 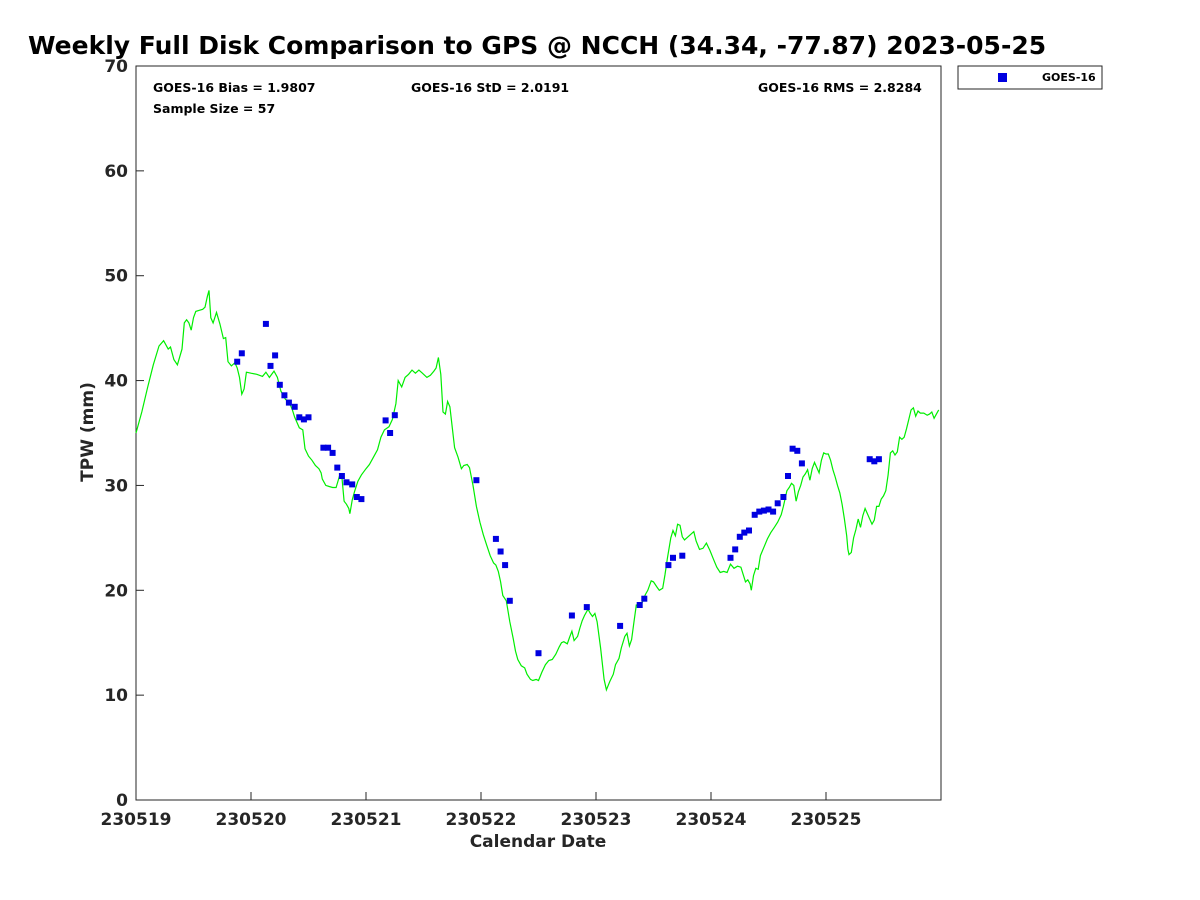 What do you see at coordinates (116, 277) in the screenshot?
I see `y-tick-label: 50` at bounding box center [116, 277].